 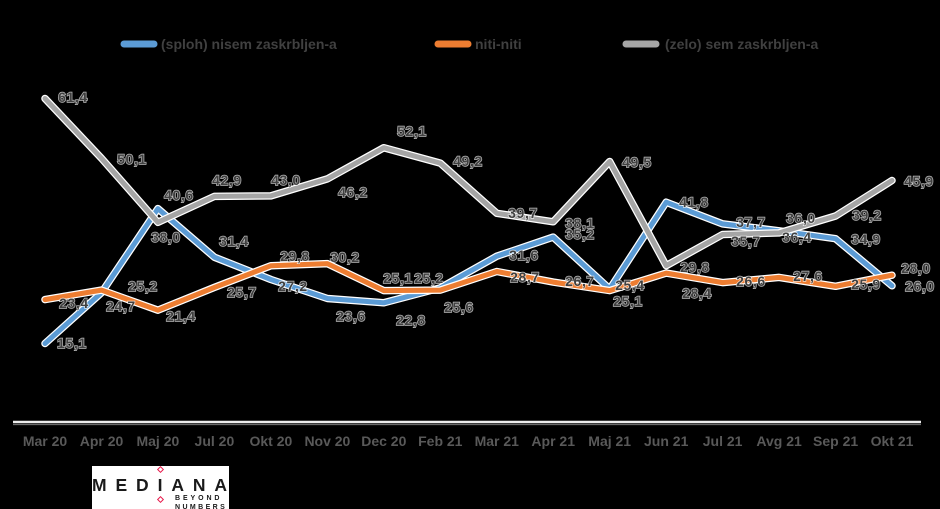 What do you see at coordinates (751, 281) in the screenshot?
I see `svg-text: 26,6` at bounding box center [751, 281].